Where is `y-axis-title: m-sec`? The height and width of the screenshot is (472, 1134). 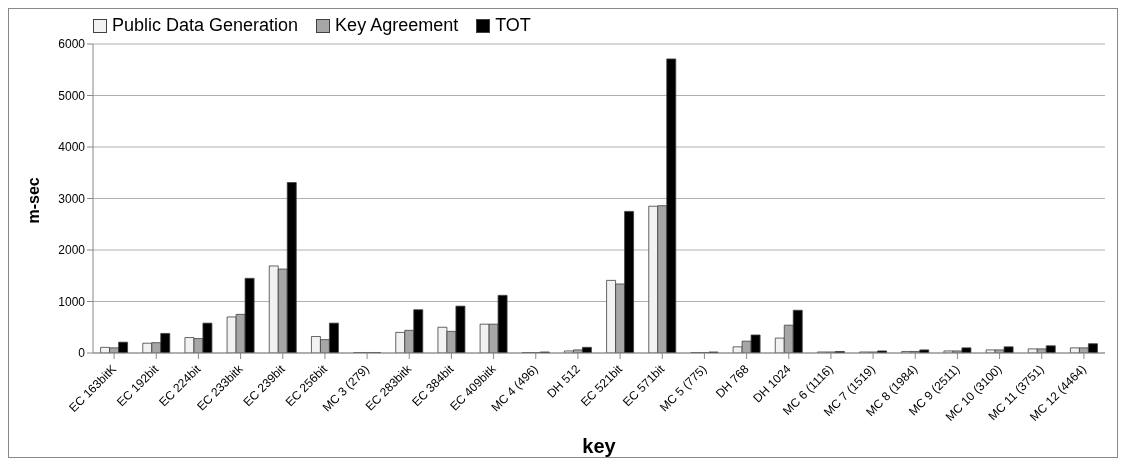 y-axis-title: m-sec is located at coordinates (33, 200).